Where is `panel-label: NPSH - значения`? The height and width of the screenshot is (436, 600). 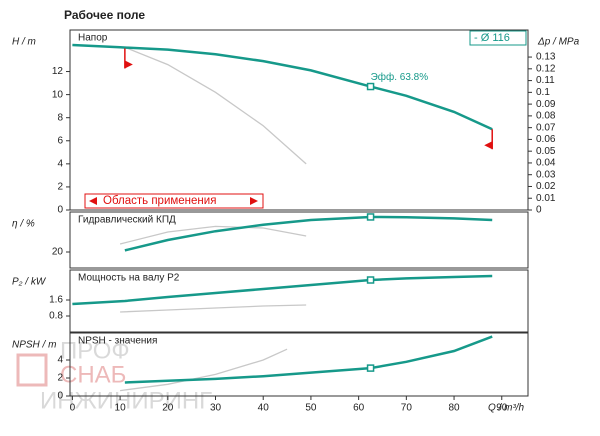
panel-label: NPSH - значения is located at coordinates (117, 341).